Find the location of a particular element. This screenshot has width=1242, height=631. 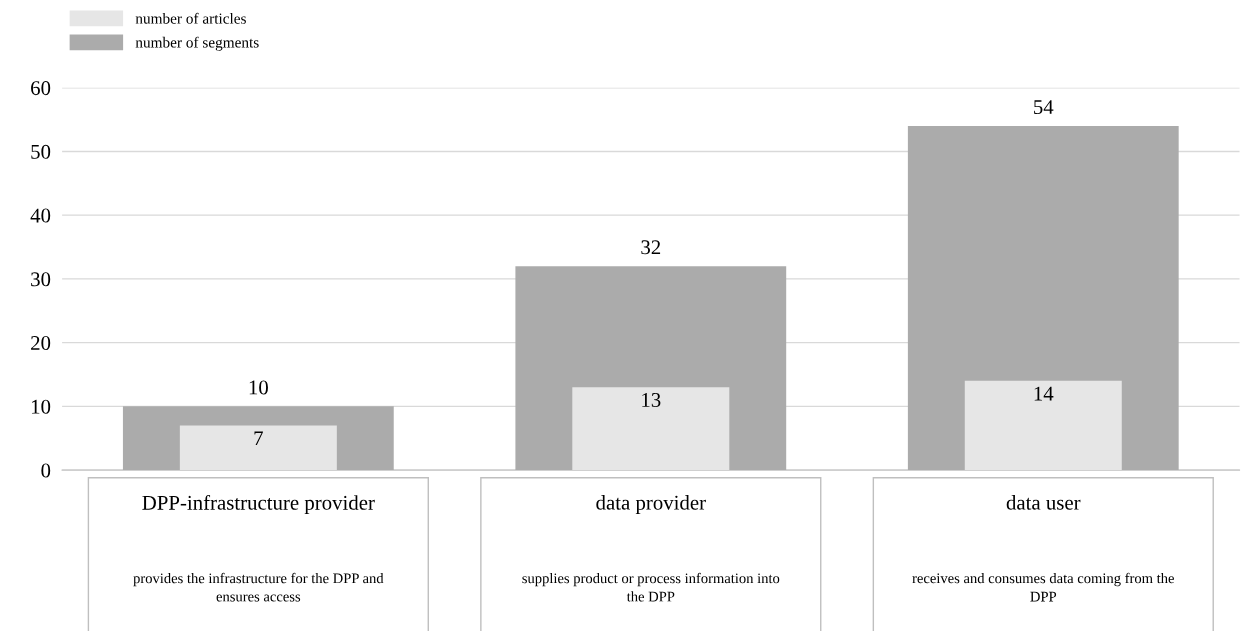

y-tick-label: 50 is located at coordinates (41, 151).